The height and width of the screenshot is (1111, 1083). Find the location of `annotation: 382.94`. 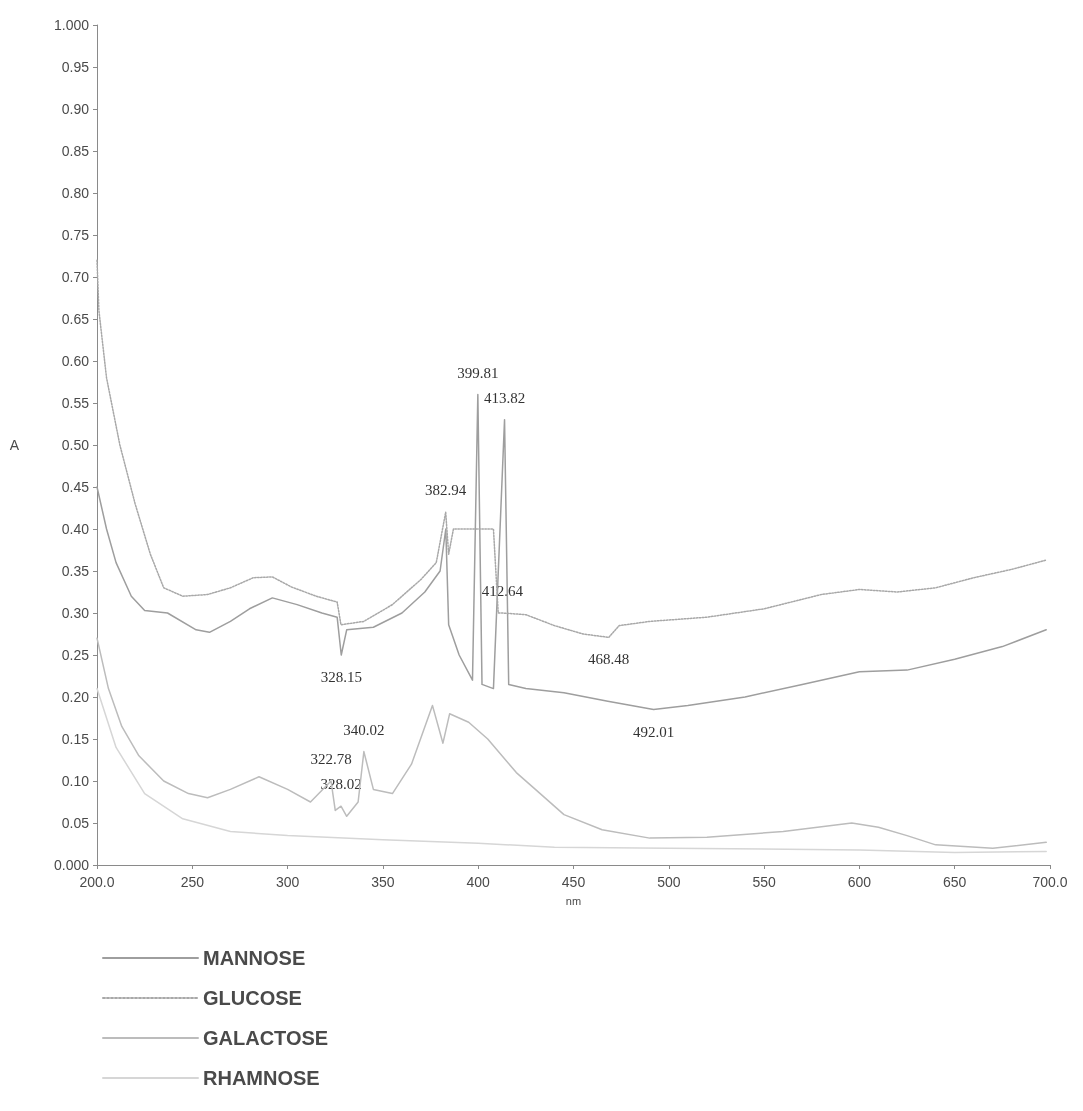

annotation: 382.94 is located at coordinates (446, 490).